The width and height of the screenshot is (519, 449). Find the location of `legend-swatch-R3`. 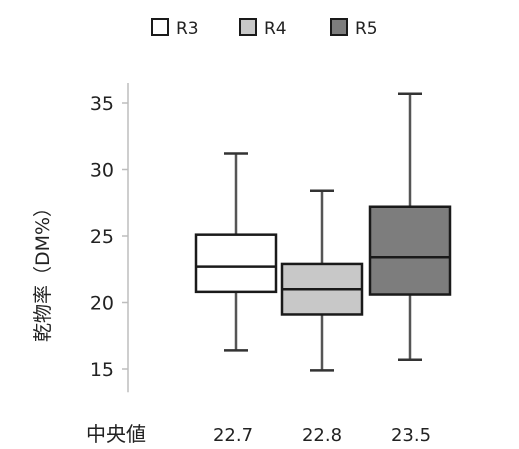

legend-swatch-R3 is located at coordinates (160, 27).